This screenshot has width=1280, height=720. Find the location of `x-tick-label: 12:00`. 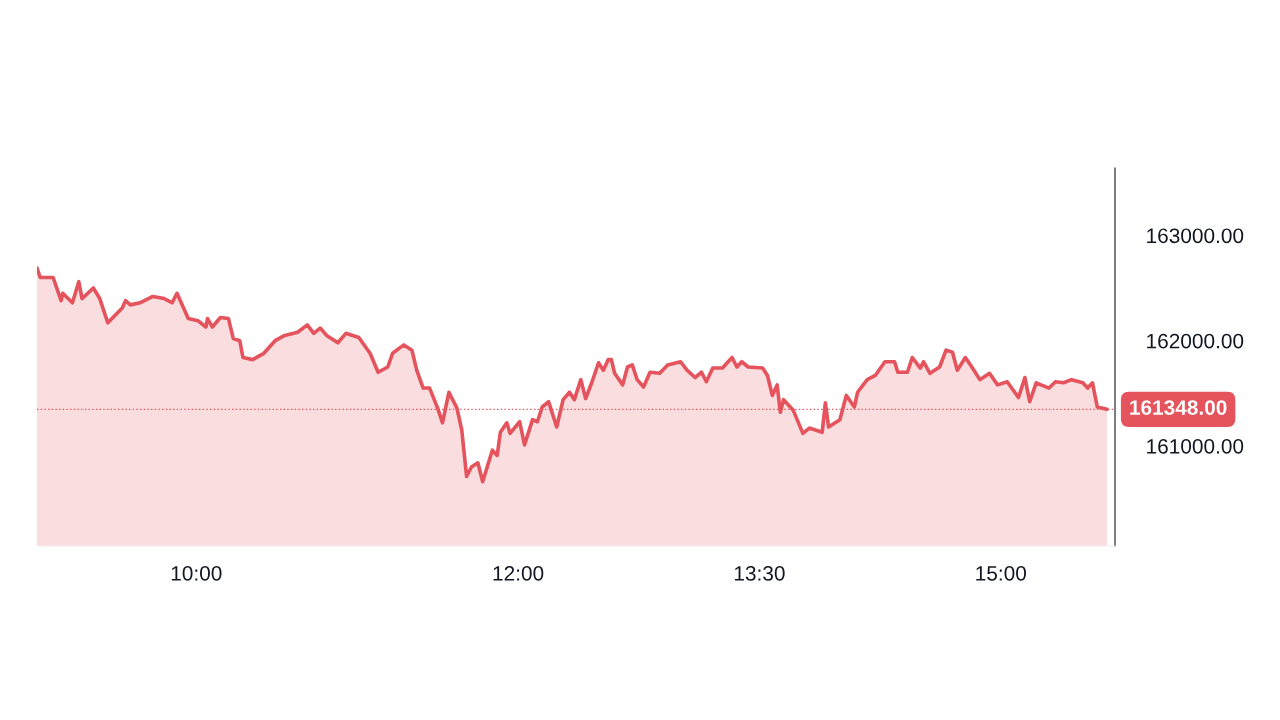

x-tick-label: 12:00 is located at coordinates (518, 573).